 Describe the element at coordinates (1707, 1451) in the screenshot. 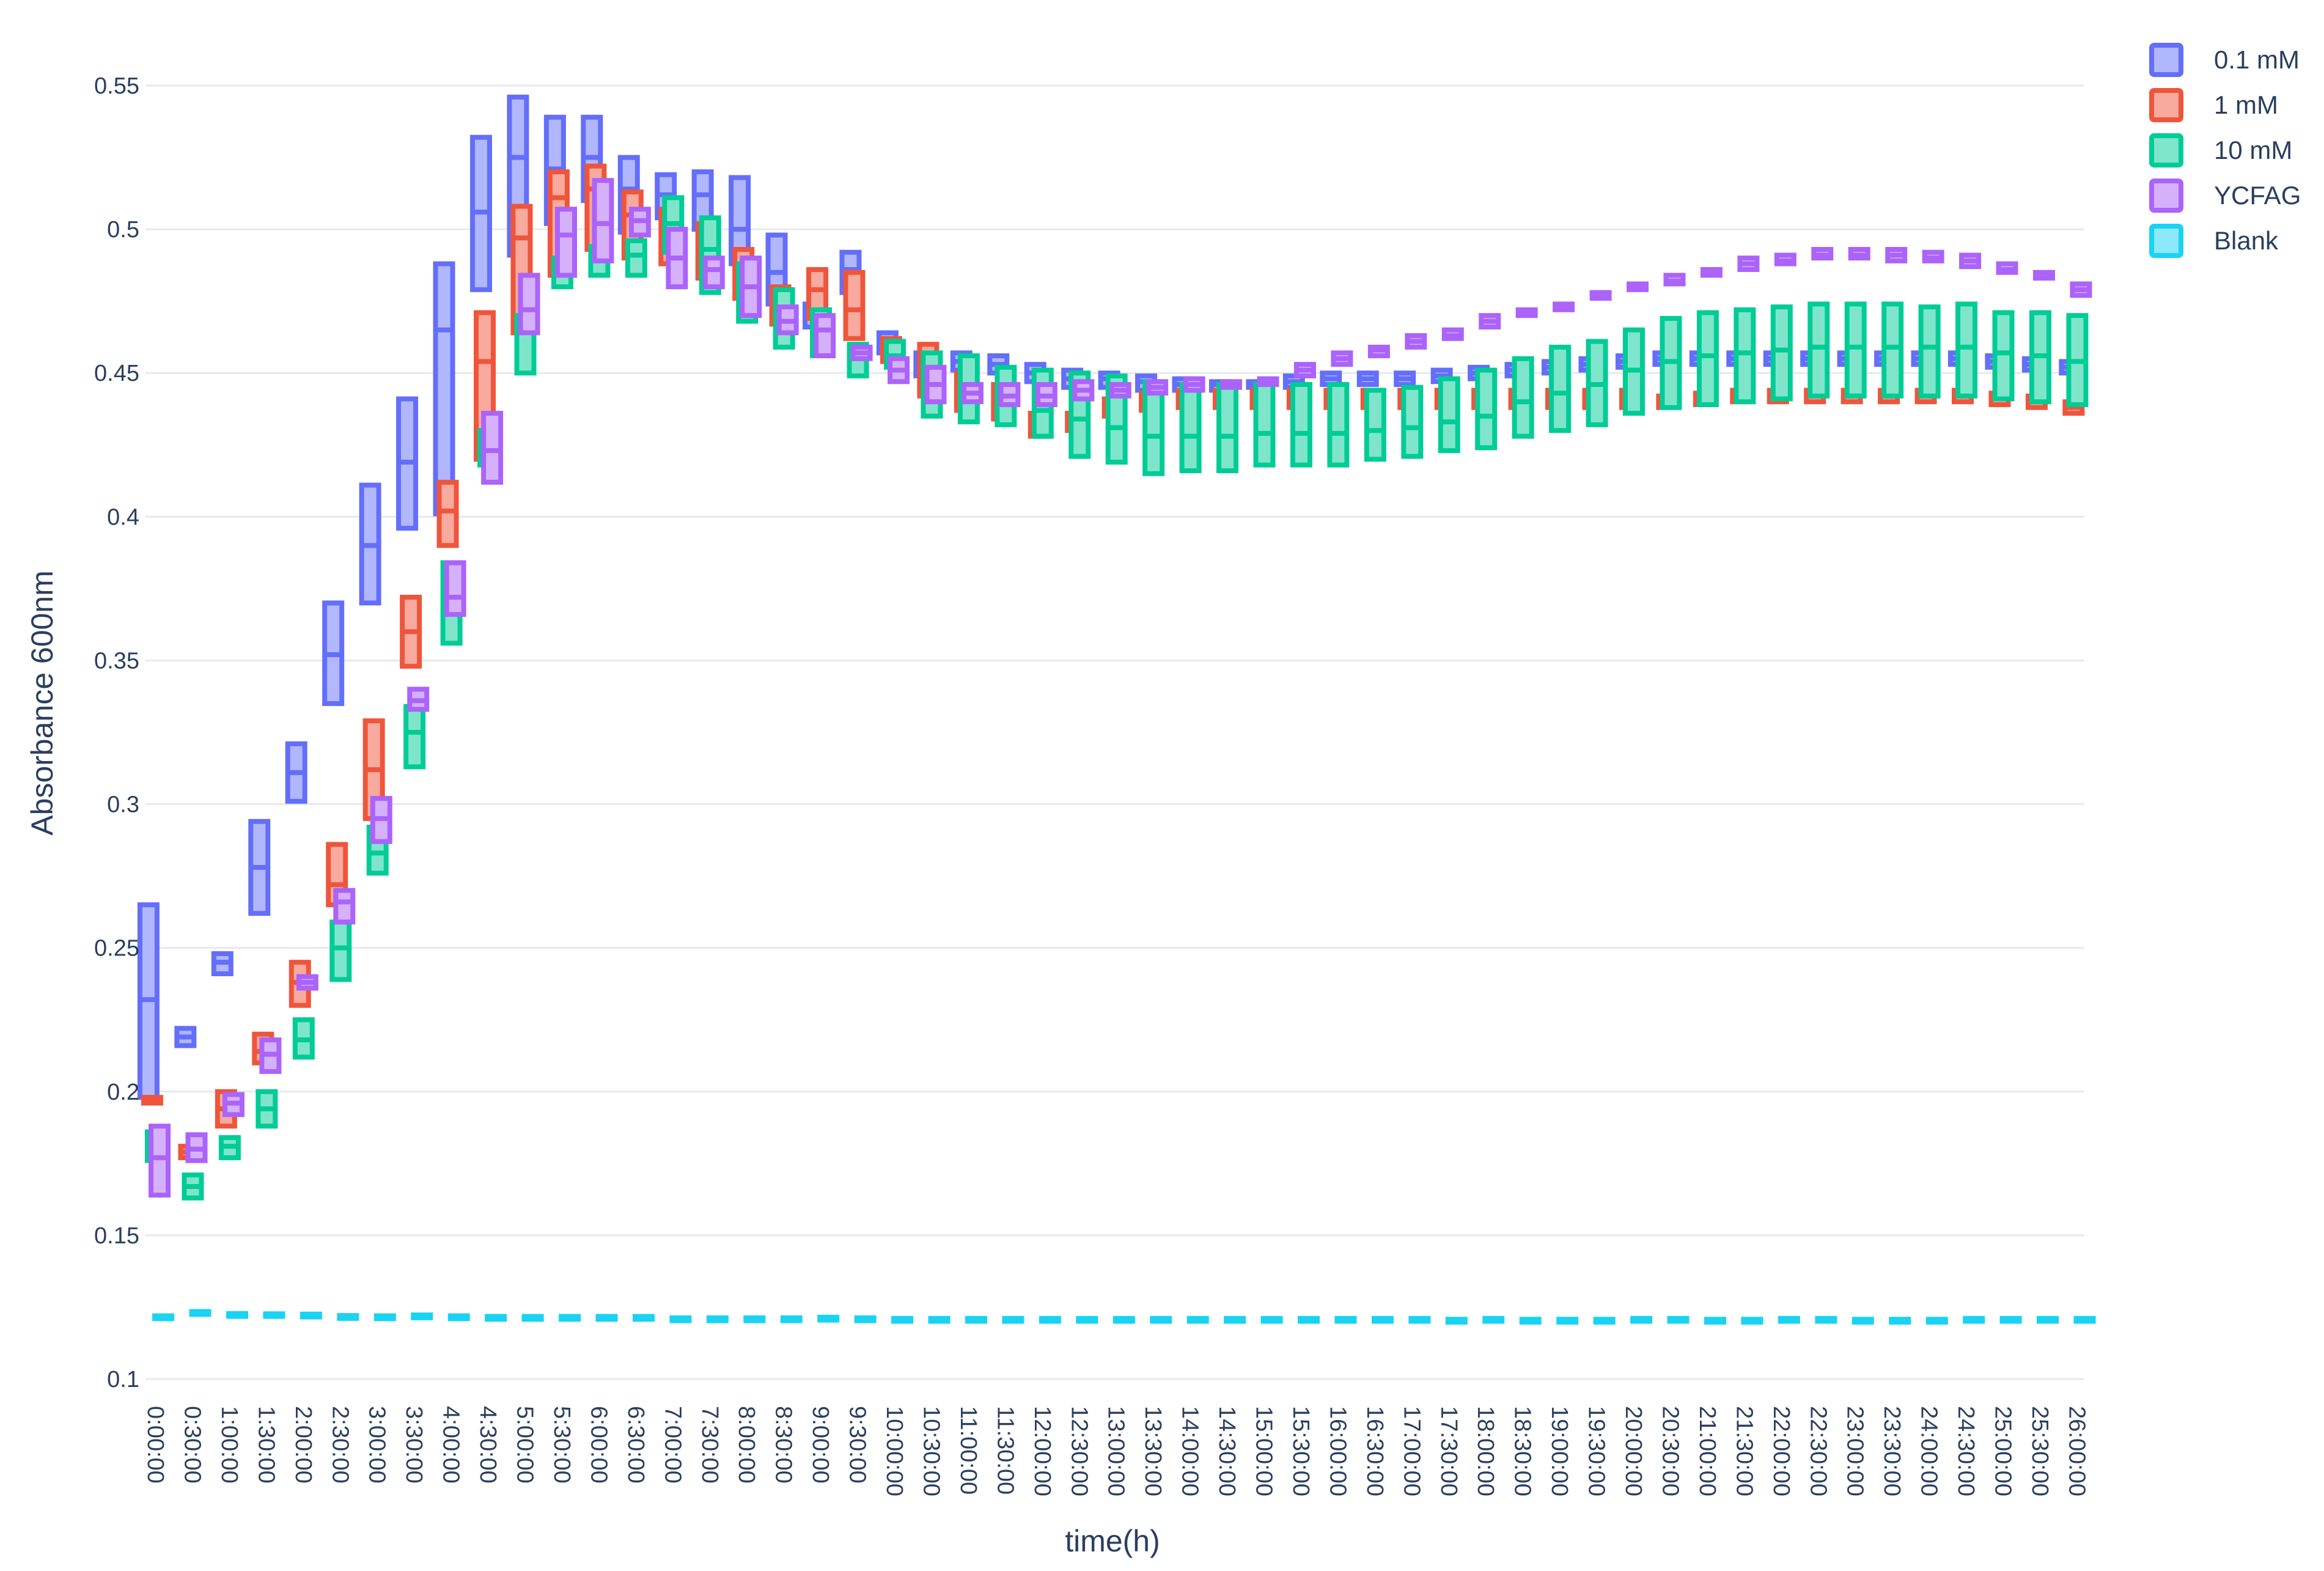

I see `x-tick-label: 21:00:00` at that location.